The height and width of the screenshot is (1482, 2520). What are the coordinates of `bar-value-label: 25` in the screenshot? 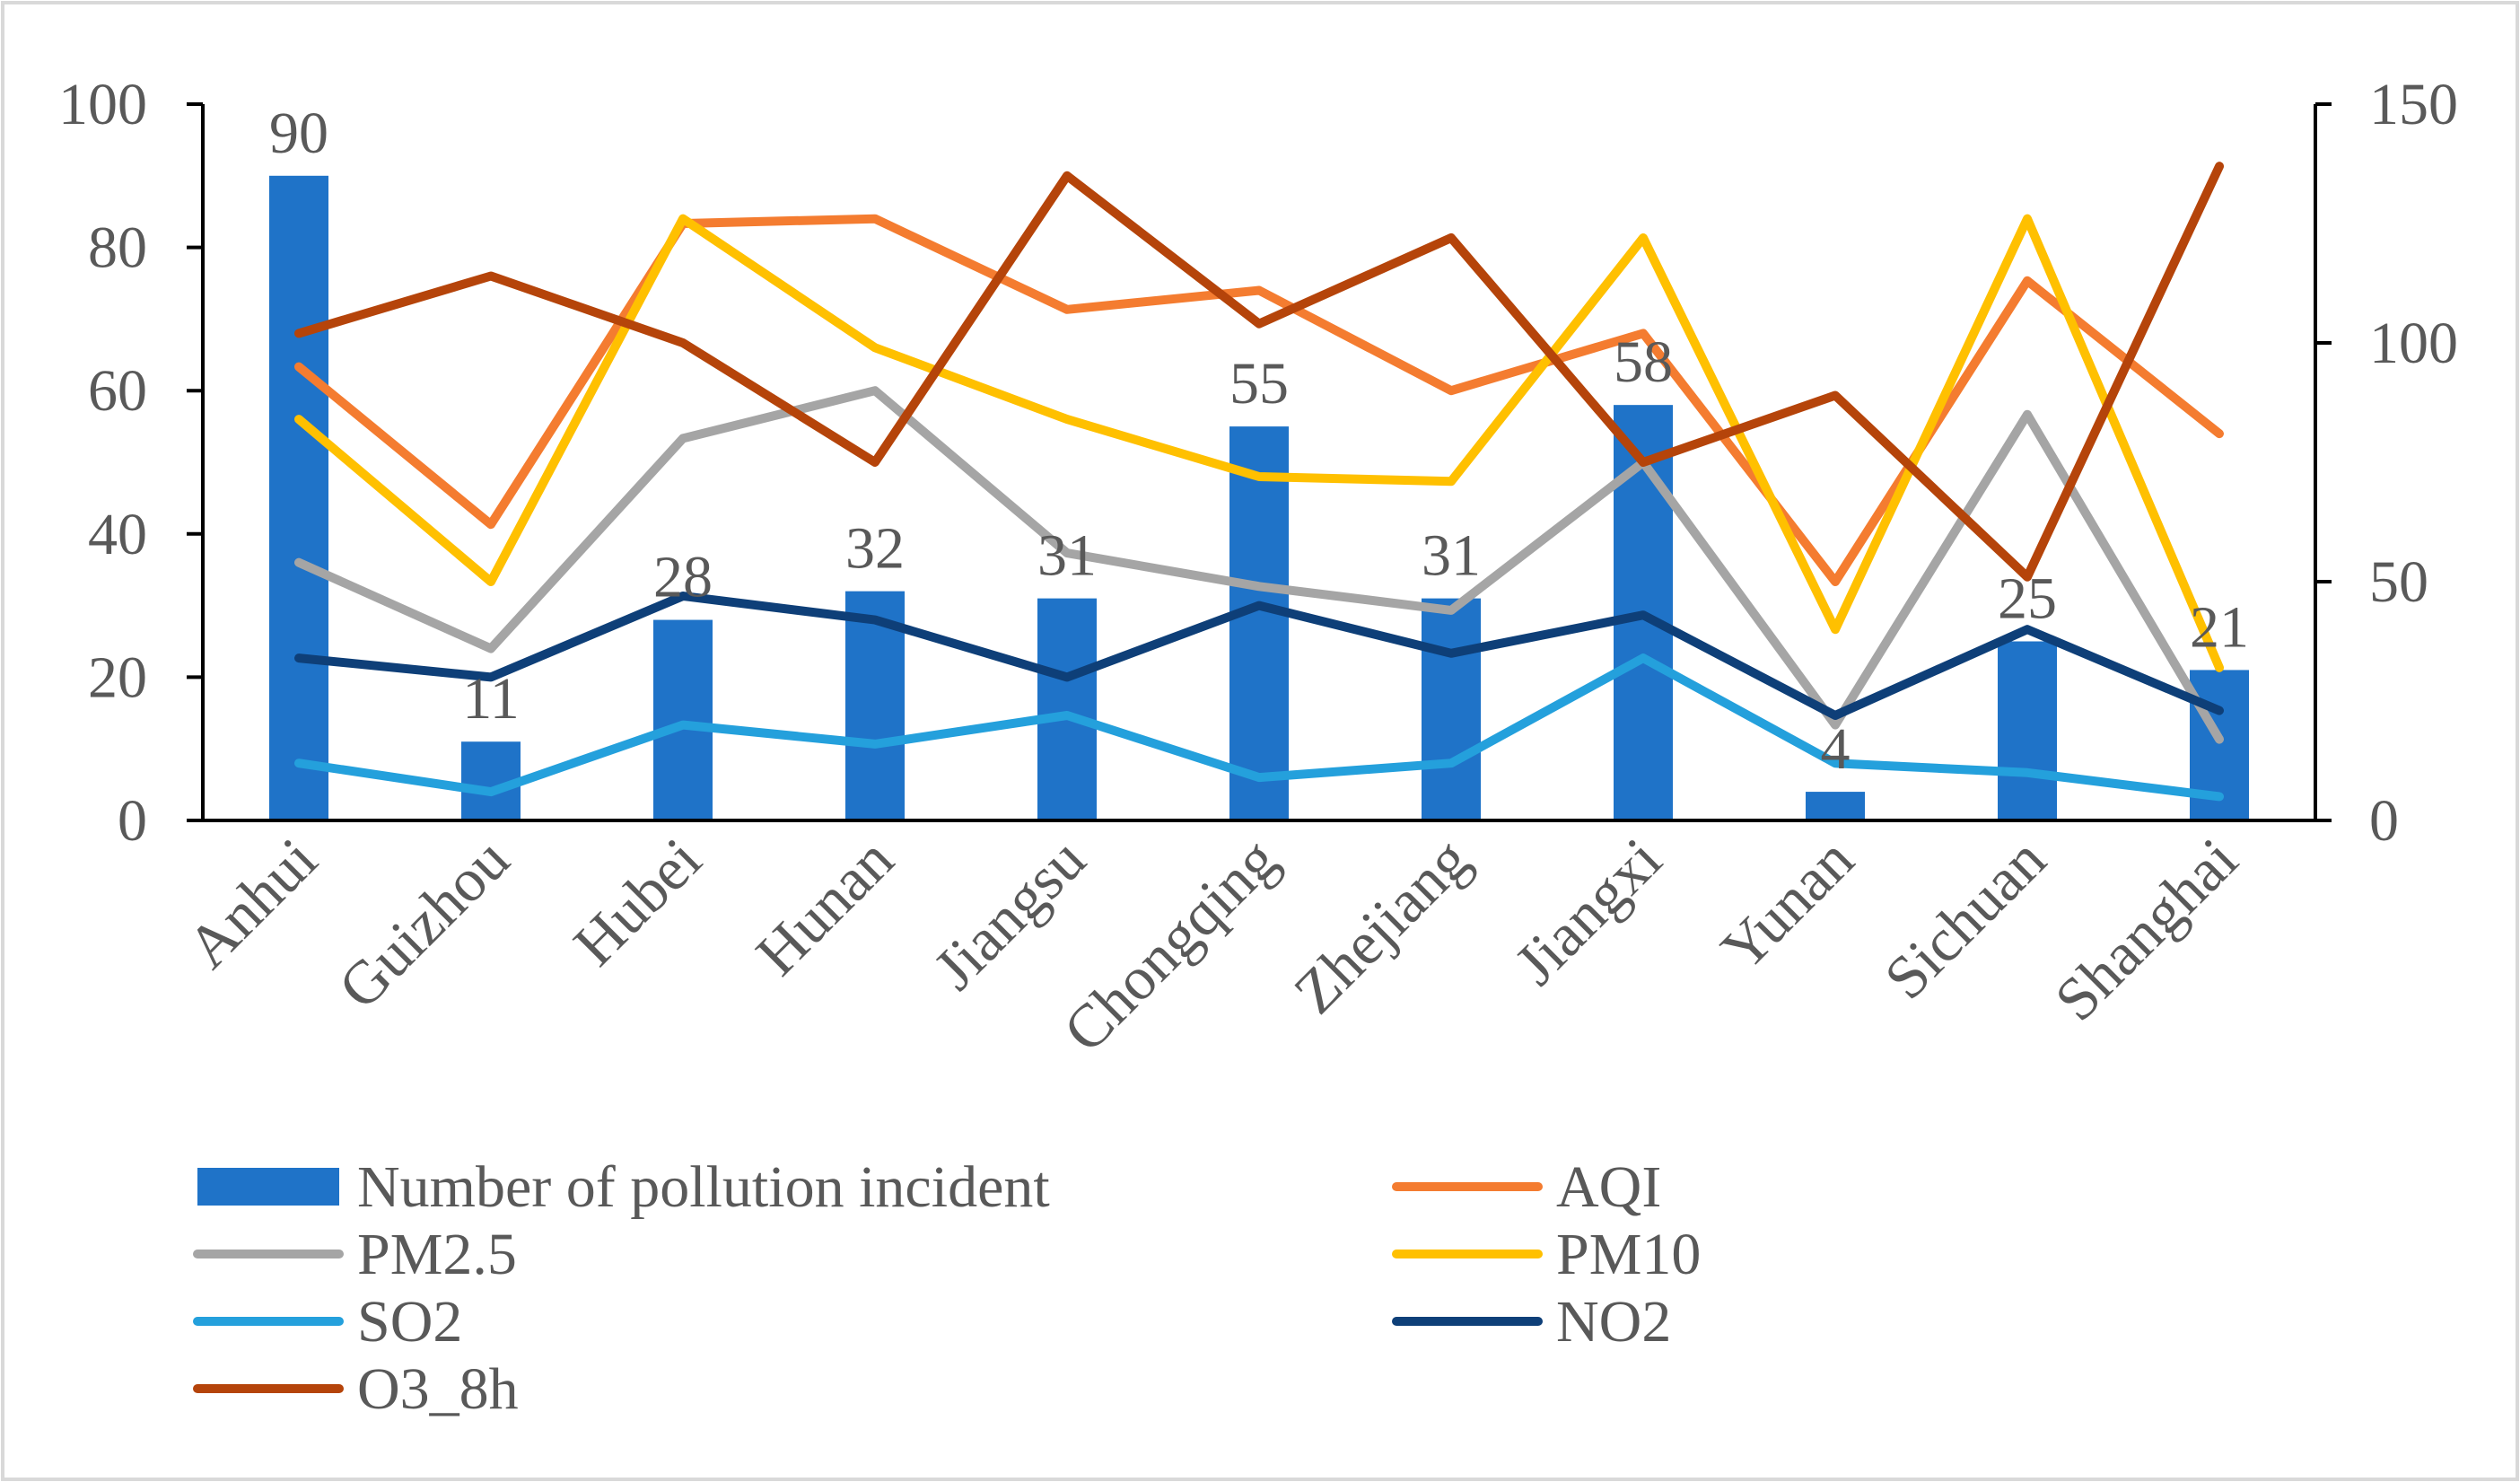 It's located at (2028, 599).